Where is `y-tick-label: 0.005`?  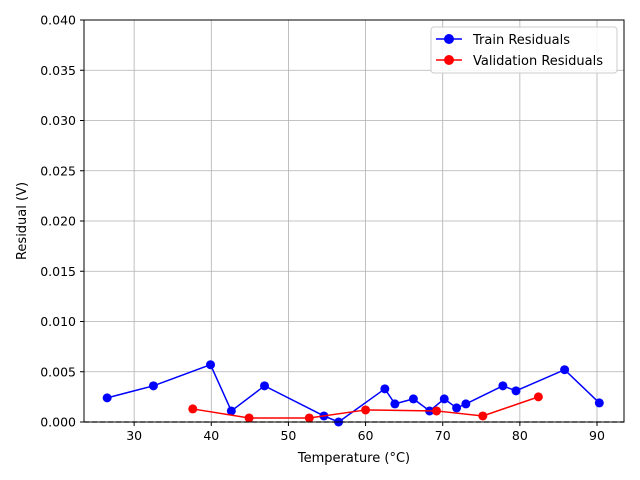 y-tick-label: 0.005 is located at coordinates (58, 371).